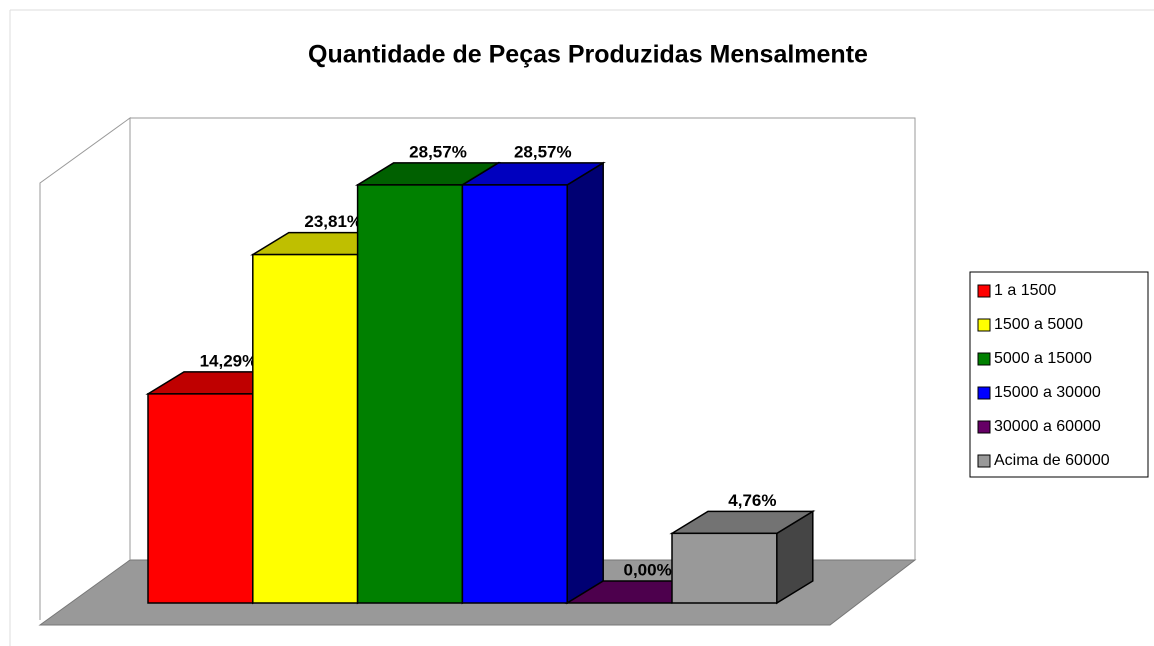 This screenshot has height=646, width=1154. Describe the element at coordinates (229, 360) in the screenshot. I see `data-label: 14,29%` at that location.